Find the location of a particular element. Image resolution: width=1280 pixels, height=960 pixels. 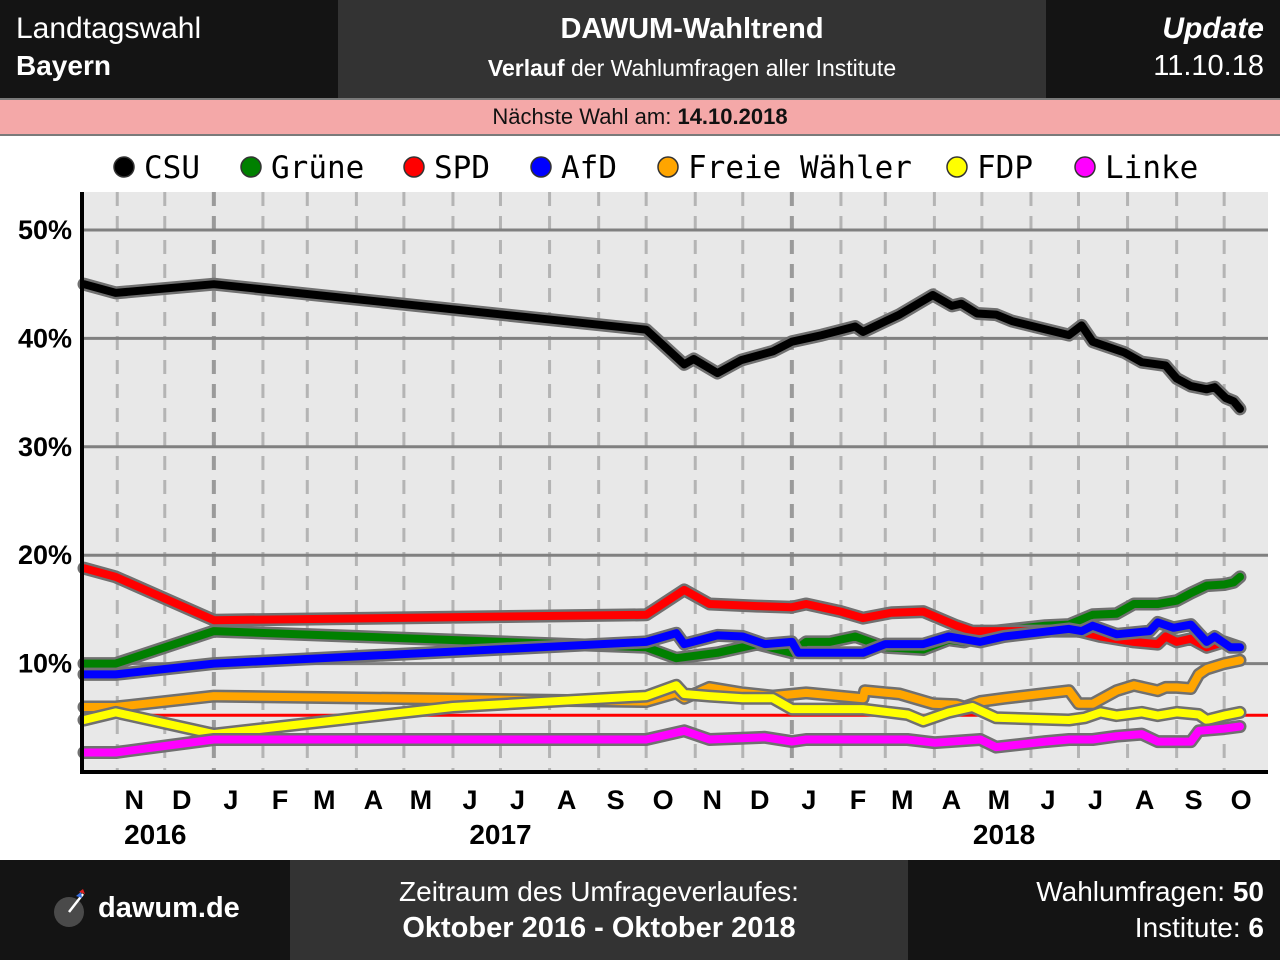

legend-marker-fdp is located at coordinates (957, 167).